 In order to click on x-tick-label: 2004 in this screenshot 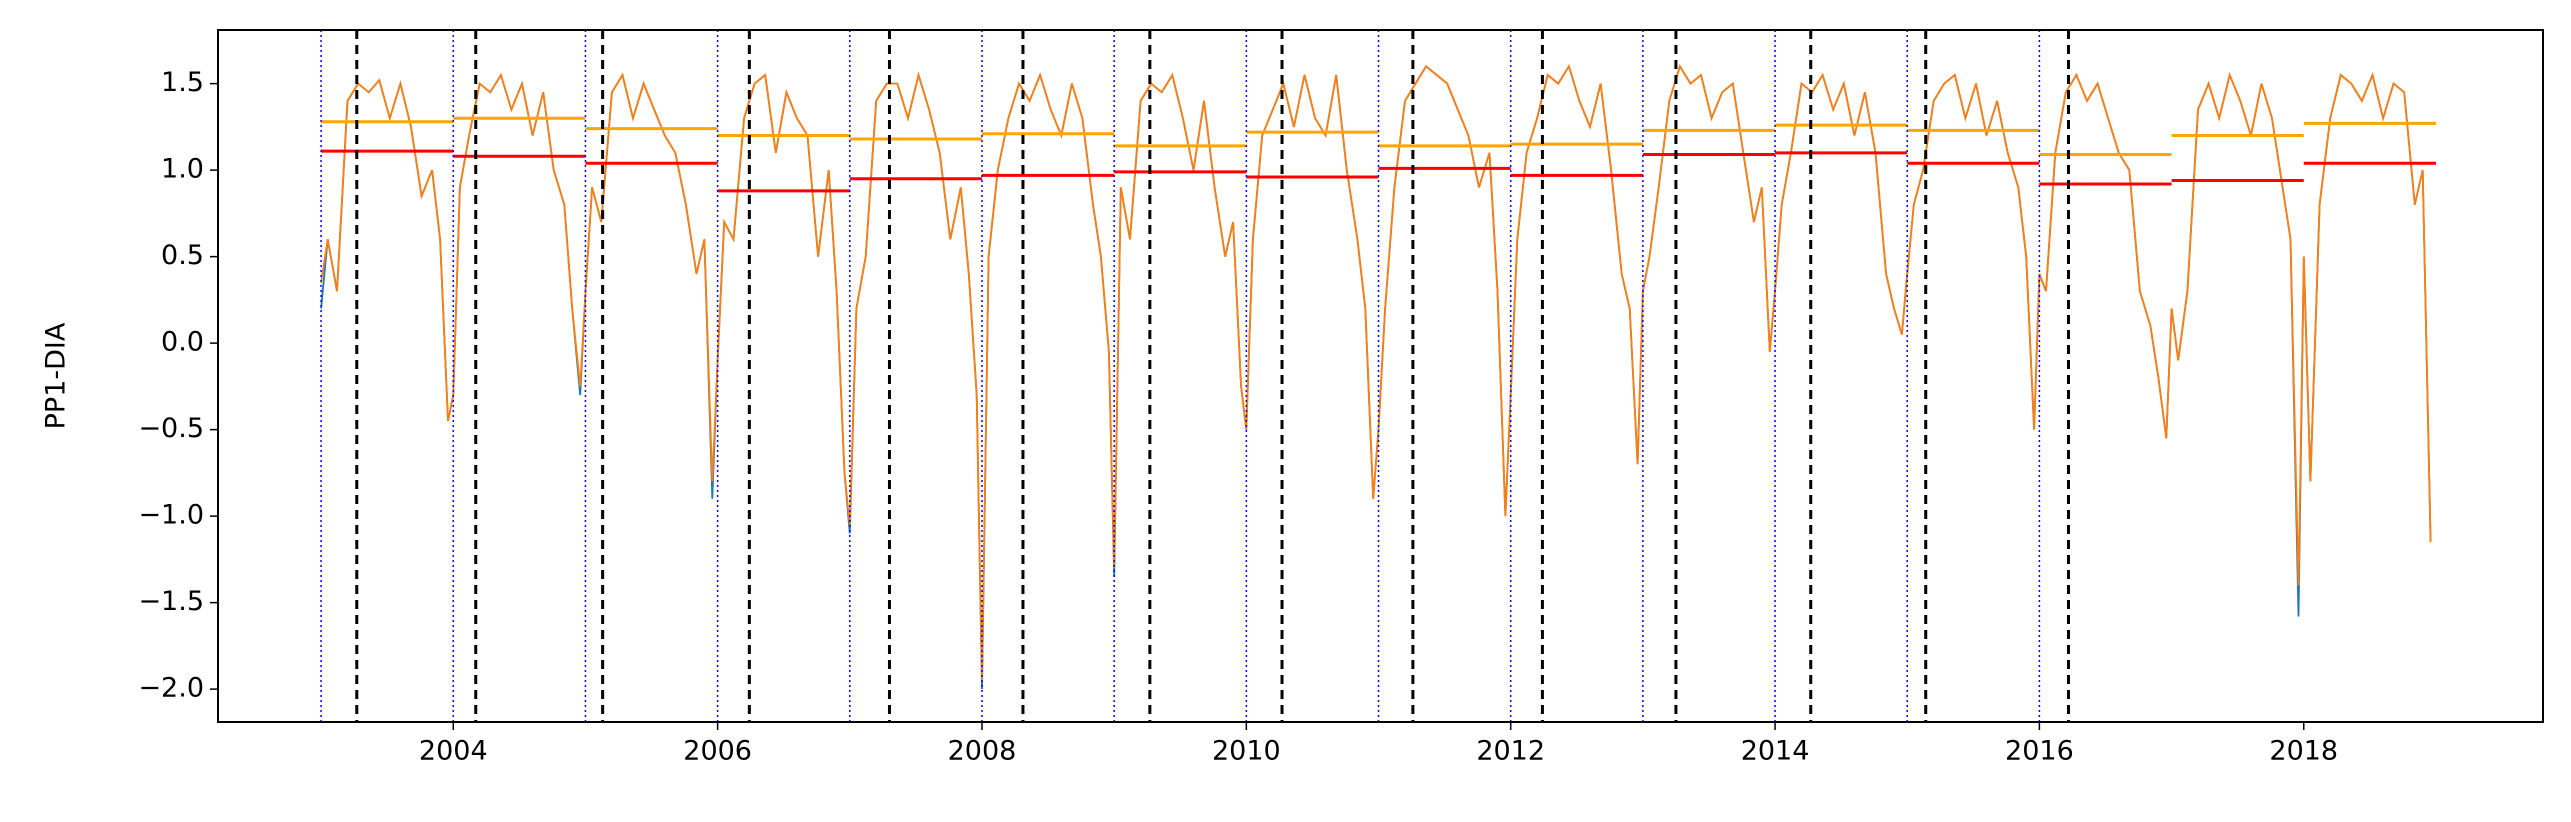, I will do `click(453, 751)`.